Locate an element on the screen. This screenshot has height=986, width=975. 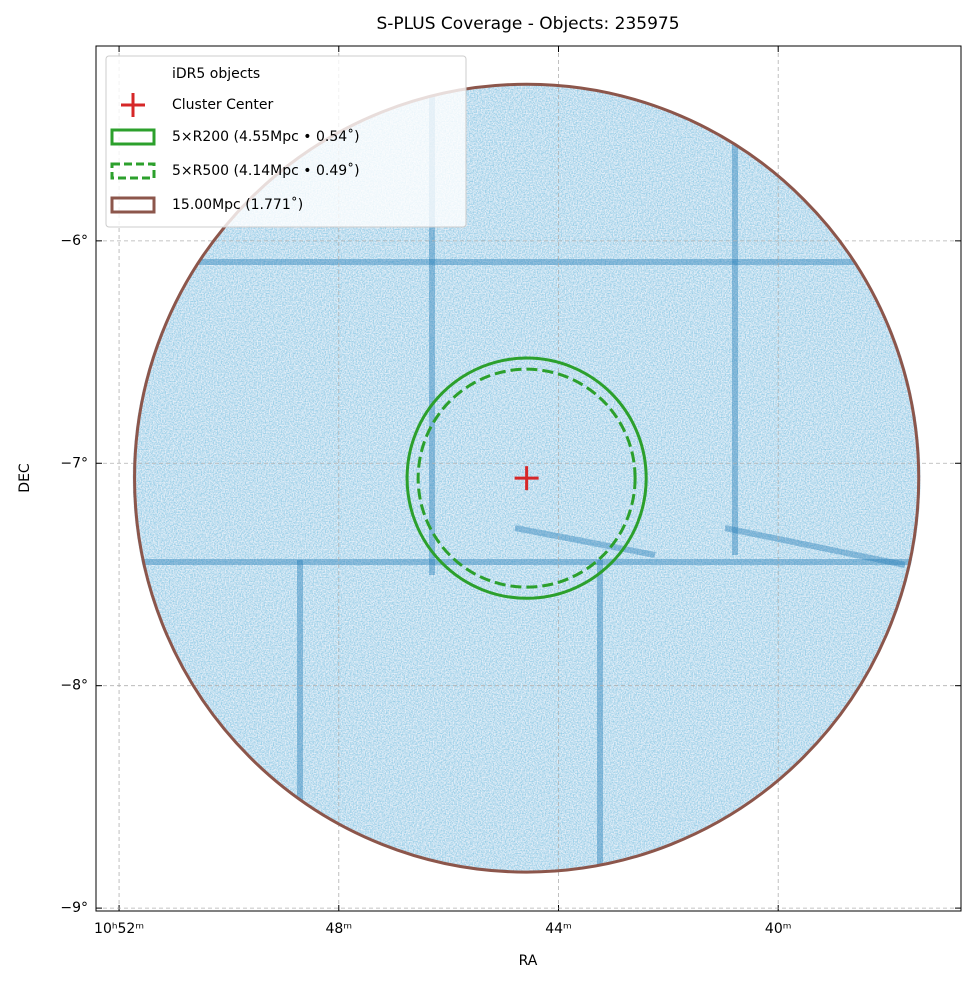
legend-label: Cluster Center is located at coordinates (223, 105).